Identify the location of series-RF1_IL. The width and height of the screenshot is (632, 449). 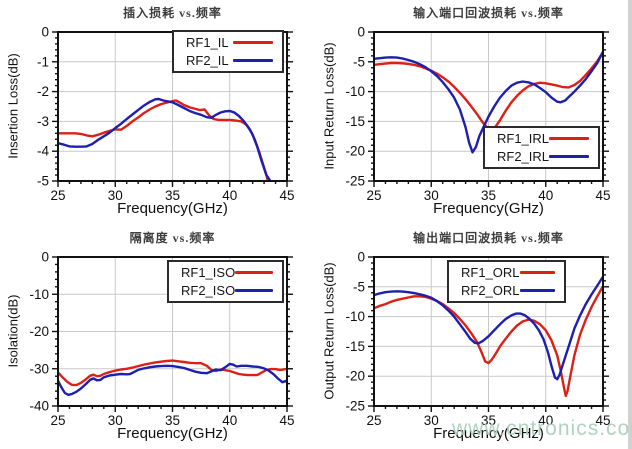
(164, 140).